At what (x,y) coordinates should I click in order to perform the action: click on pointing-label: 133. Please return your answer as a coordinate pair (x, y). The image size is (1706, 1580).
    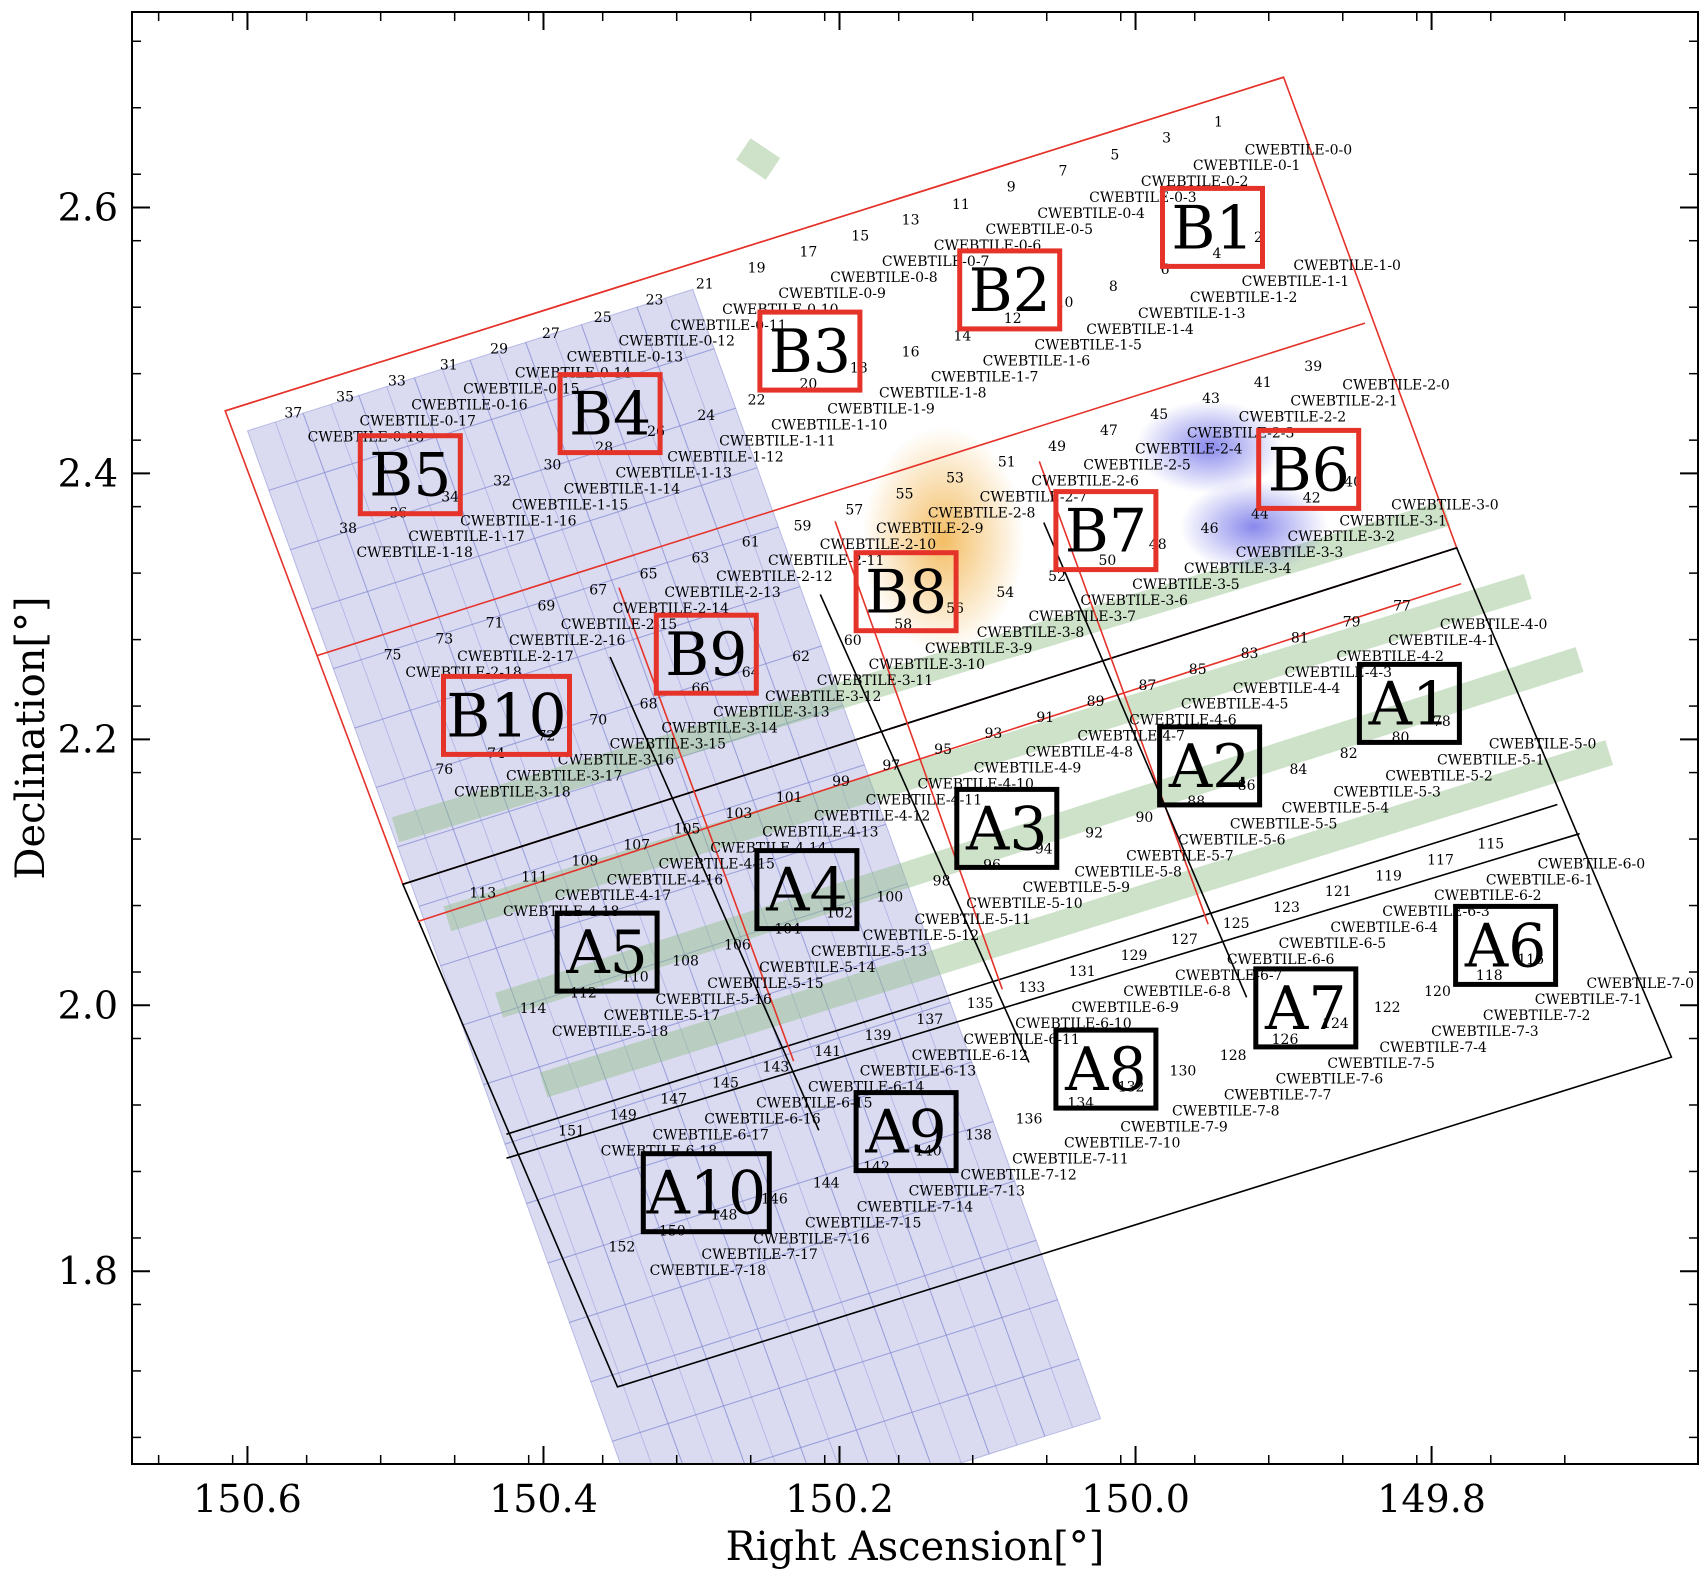
    Looking at the image, I should click on (1032, 988).